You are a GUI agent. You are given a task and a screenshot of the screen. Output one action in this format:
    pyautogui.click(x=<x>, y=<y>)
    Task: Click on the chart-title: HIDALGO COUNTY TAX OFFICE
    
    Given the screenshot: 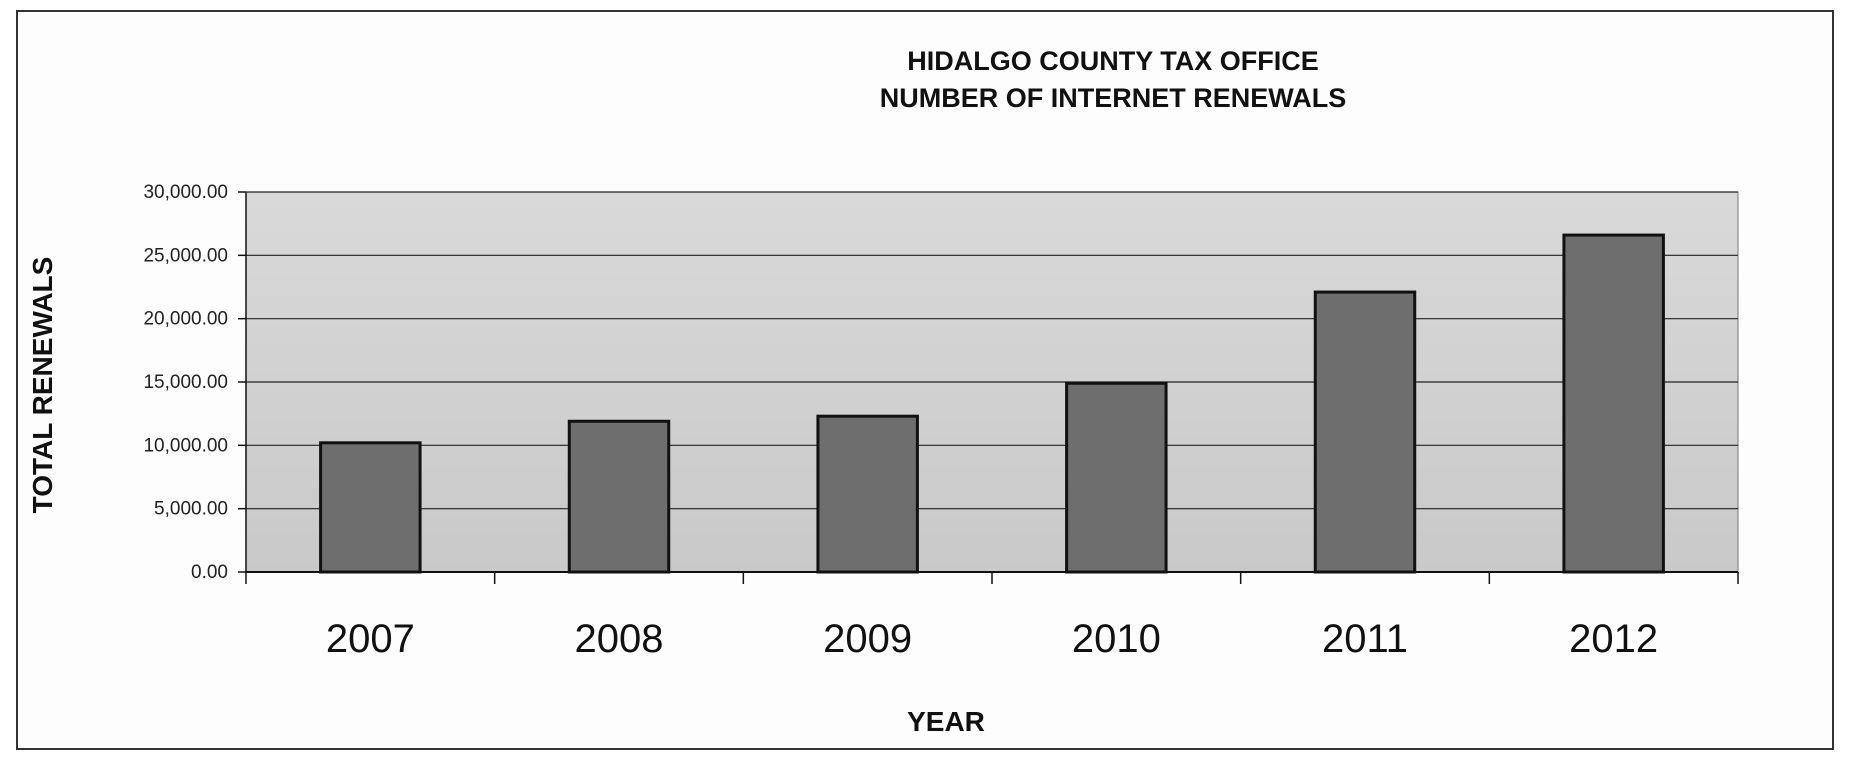 What is the action you would take?
    pyautogui.click(x=1113, y=61)
    